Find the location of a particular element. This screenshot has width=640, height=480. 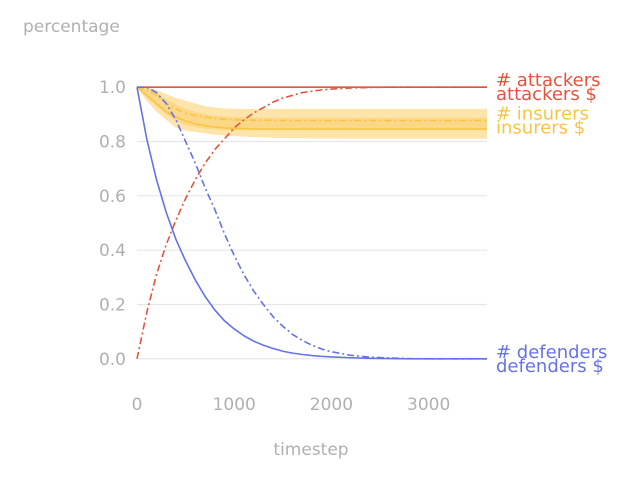

series-label: insurers $ is located at coordinates (540, 128).